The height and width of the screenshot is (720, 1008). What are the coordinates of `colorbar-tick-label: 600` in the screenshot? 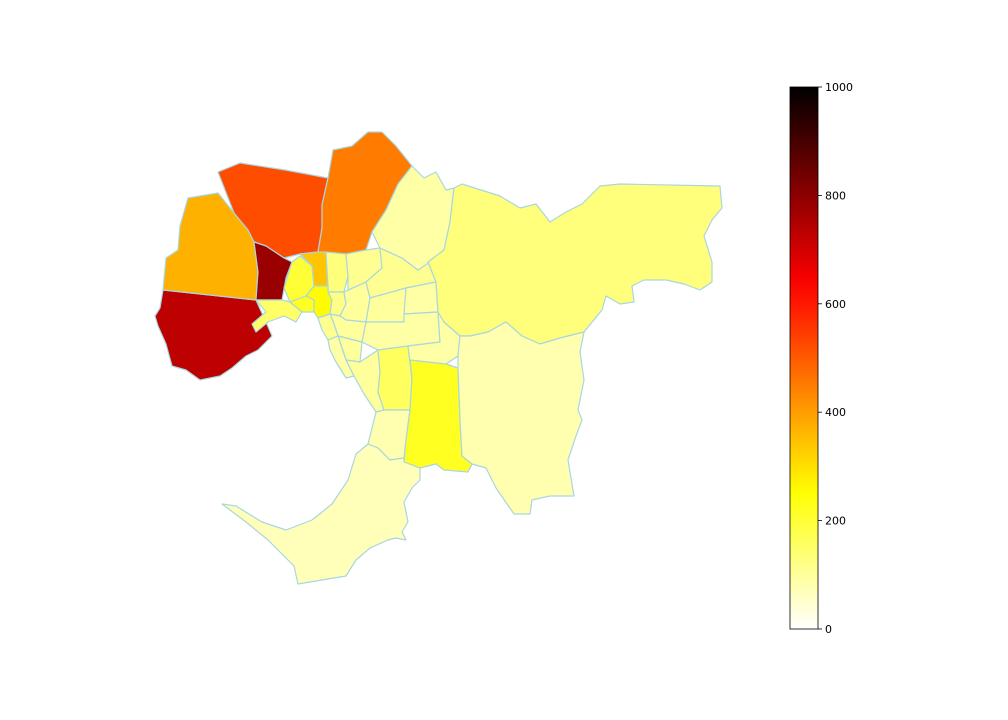 It's located at (835, 304).